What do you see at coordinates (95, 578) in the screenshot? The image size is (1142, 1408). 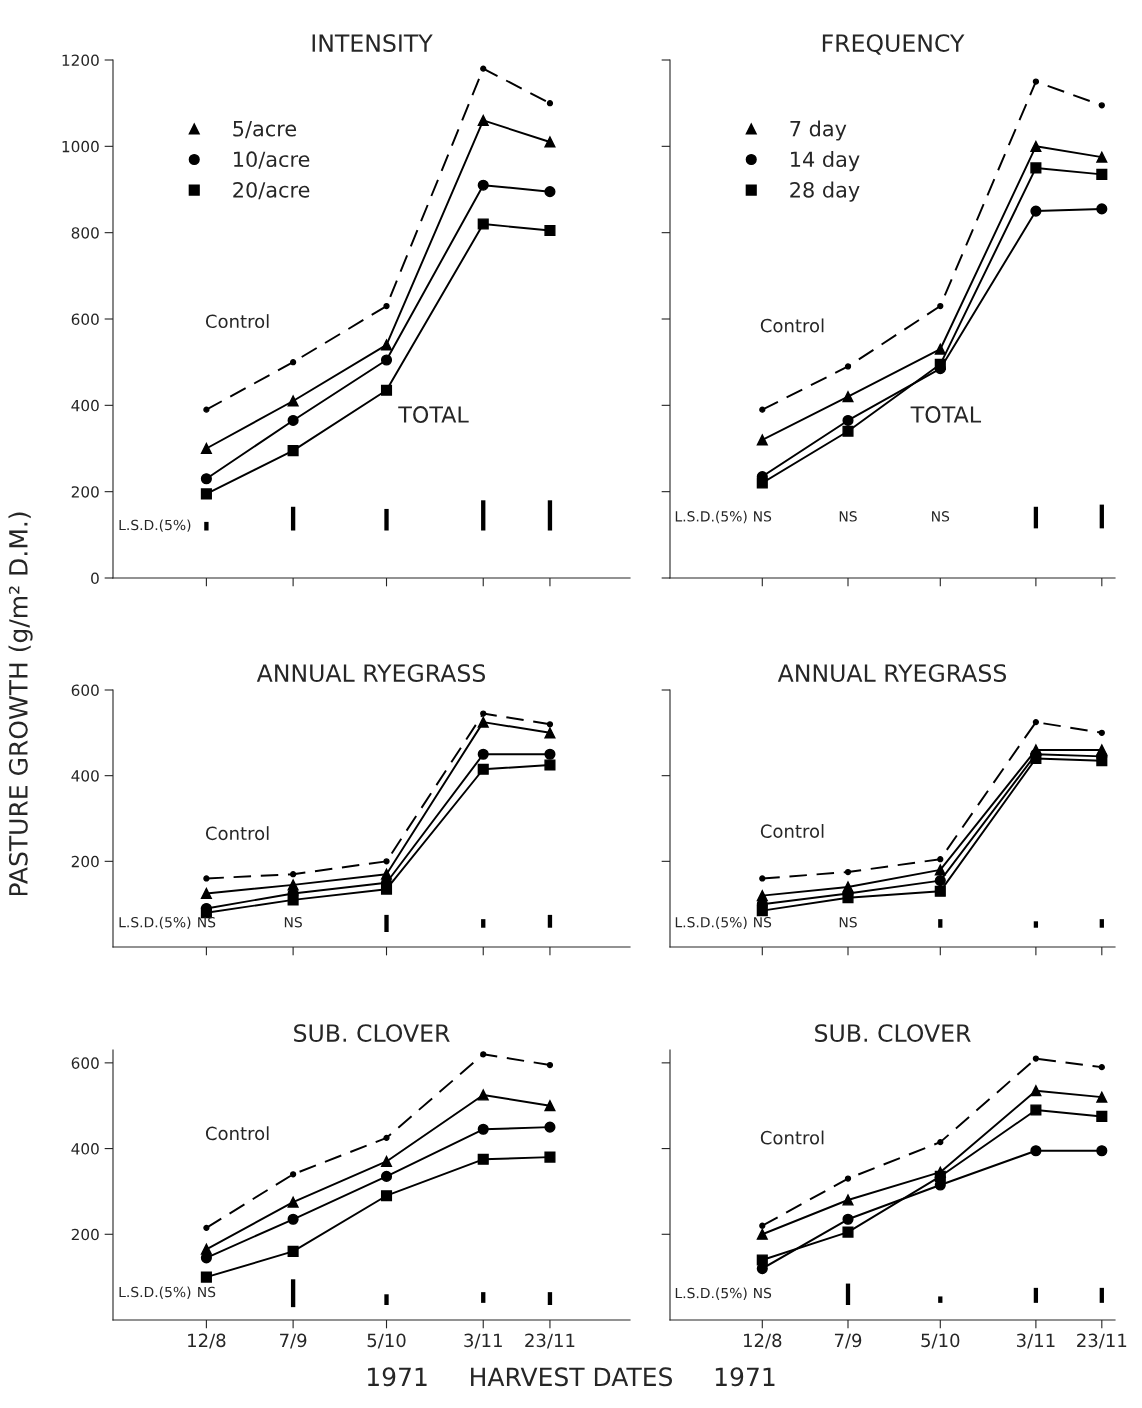 I see `y-tick-label: 0` at bounding box center [95, 578].